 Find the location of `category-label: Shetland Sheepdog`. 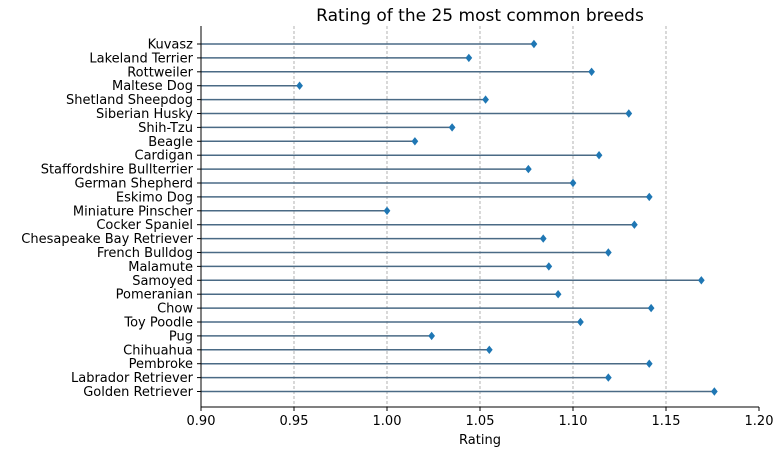

category-label: Shetland Sheepdog is located at coordinates (129, 100).